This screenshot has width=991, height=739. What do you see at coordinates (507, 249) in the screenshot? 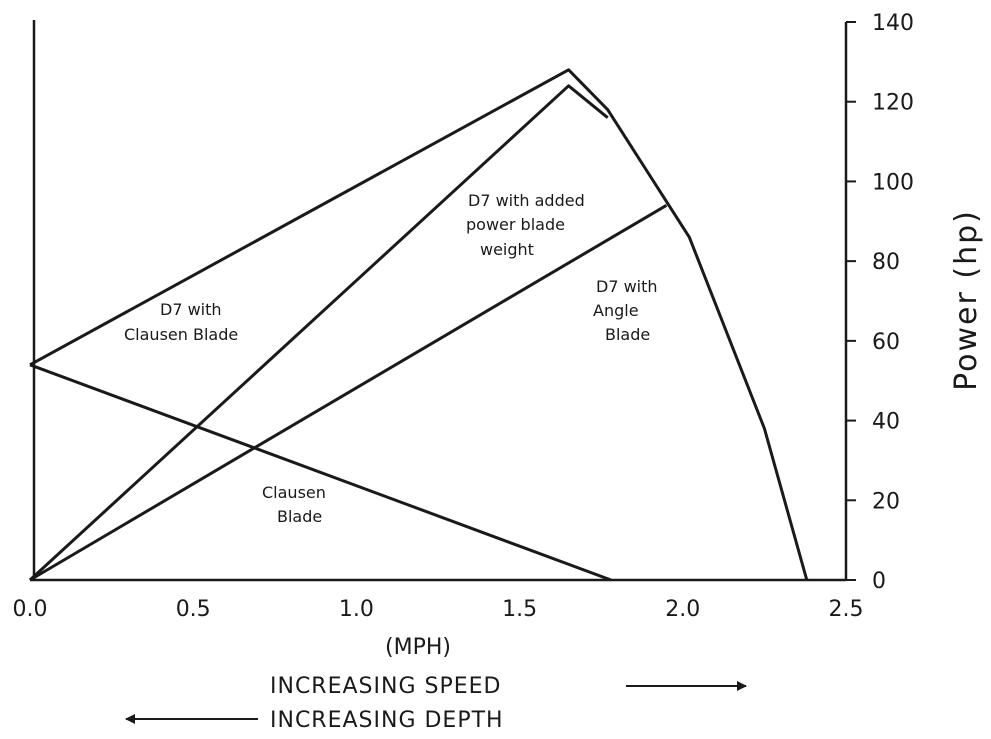
I see `series-label-power-blade-line3: weight` at bounding box center [507, 249].